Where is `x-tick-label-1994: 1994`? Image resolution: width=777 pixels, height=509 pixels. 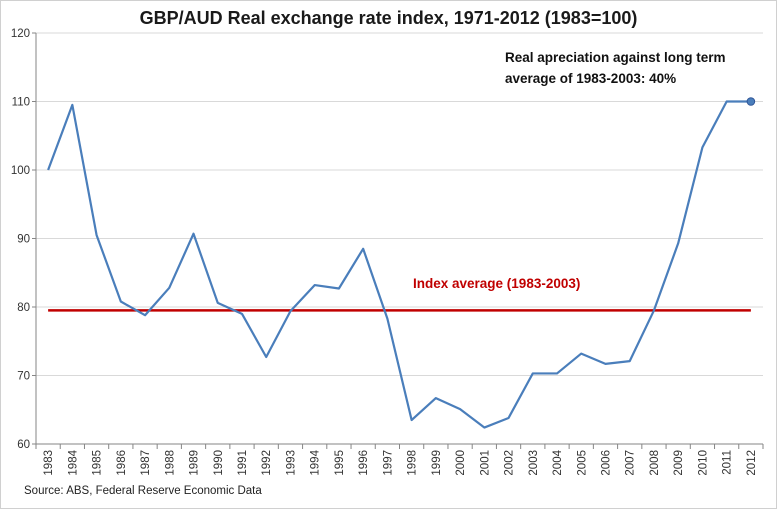 x-tick-label-1994: 1994 is located at coordinates (316, 462).